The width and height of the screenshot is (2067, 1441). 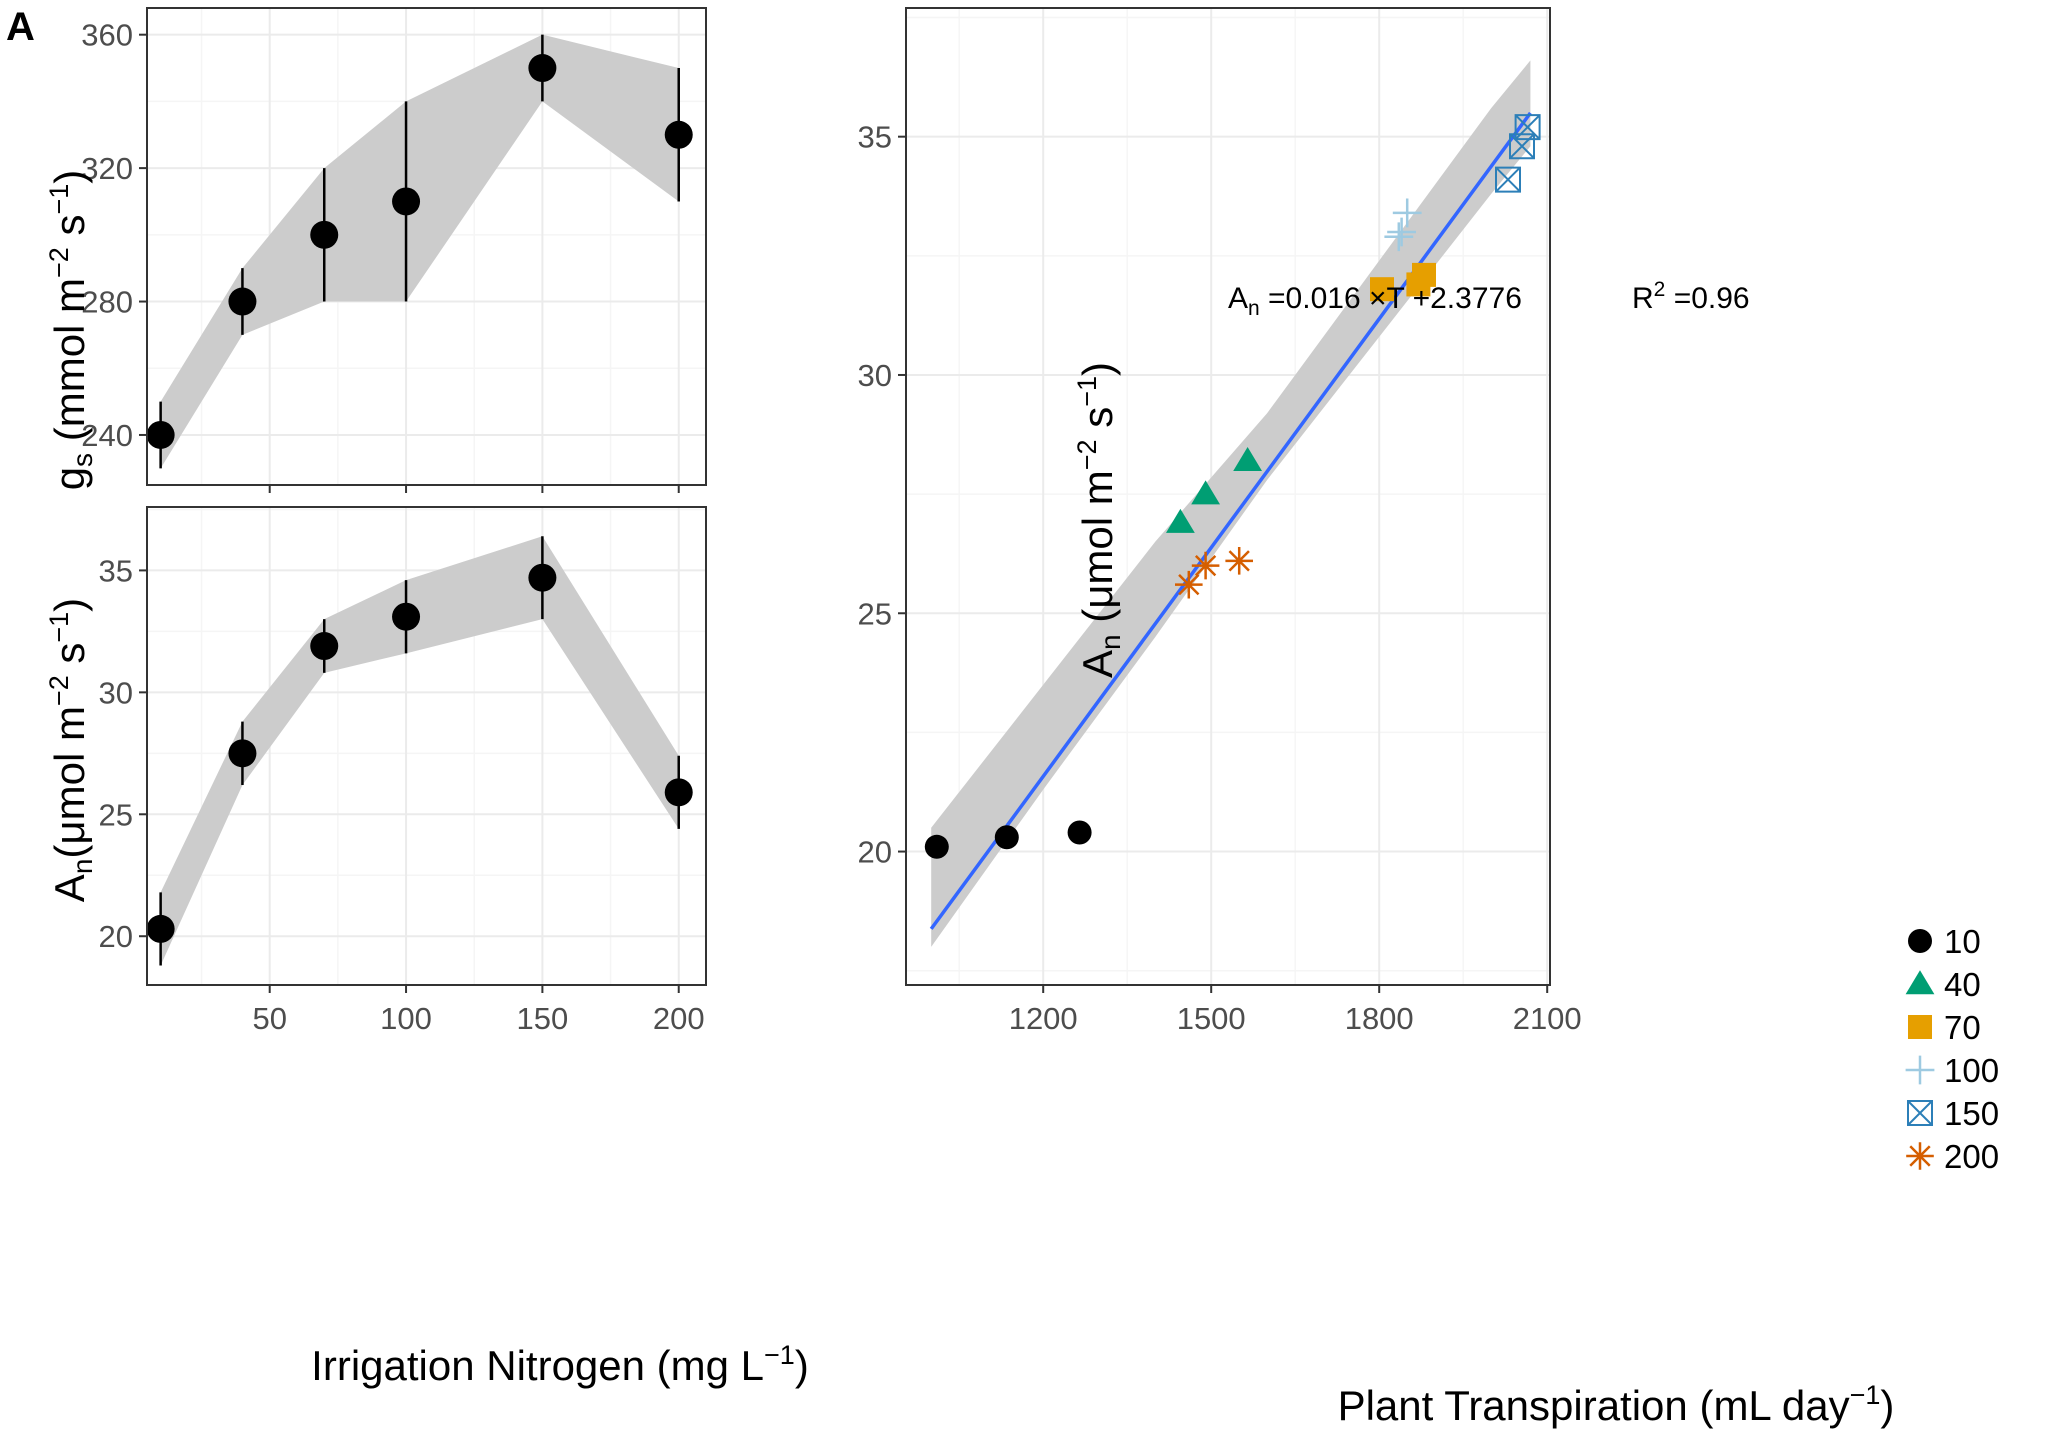 What do you see at coordinates (107, 302) in the screenshot?
I see `y-tick-label: 280` at bounding box center [107, 302].